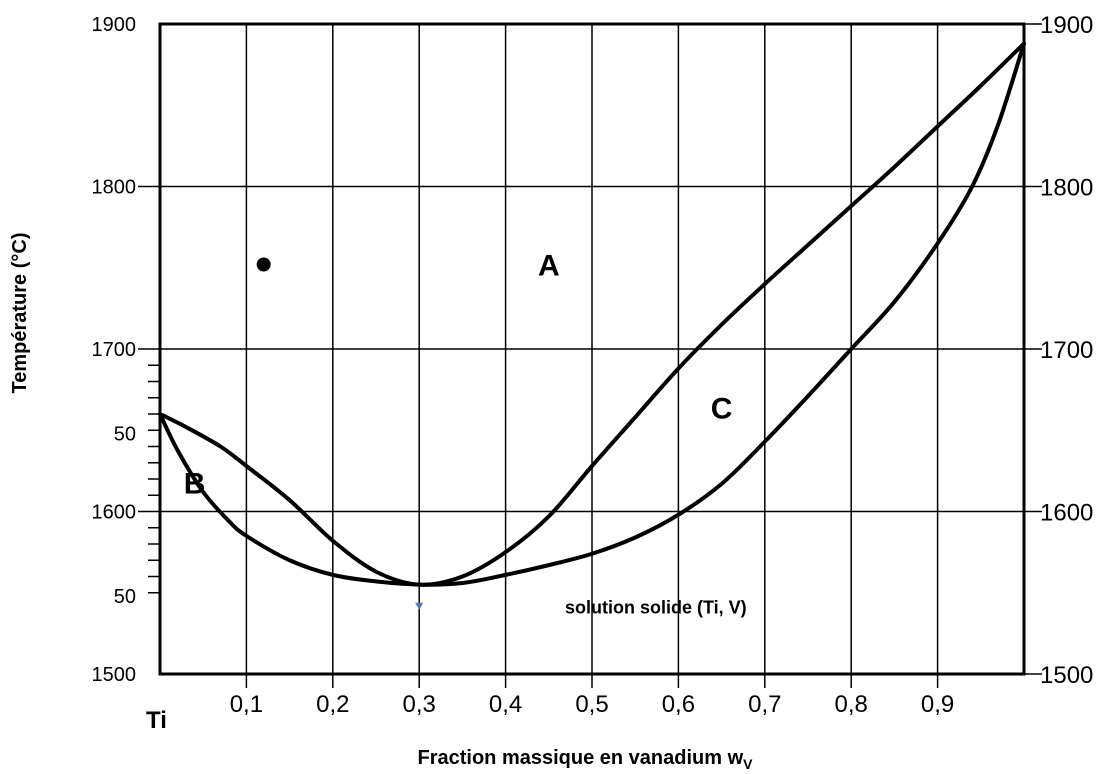 The width and height of the screenshot is (1112, 774). What do you see at coordinates (195, 483) in the screenshot?
I see `region-label-b: B` at bounding box center [195, 483].